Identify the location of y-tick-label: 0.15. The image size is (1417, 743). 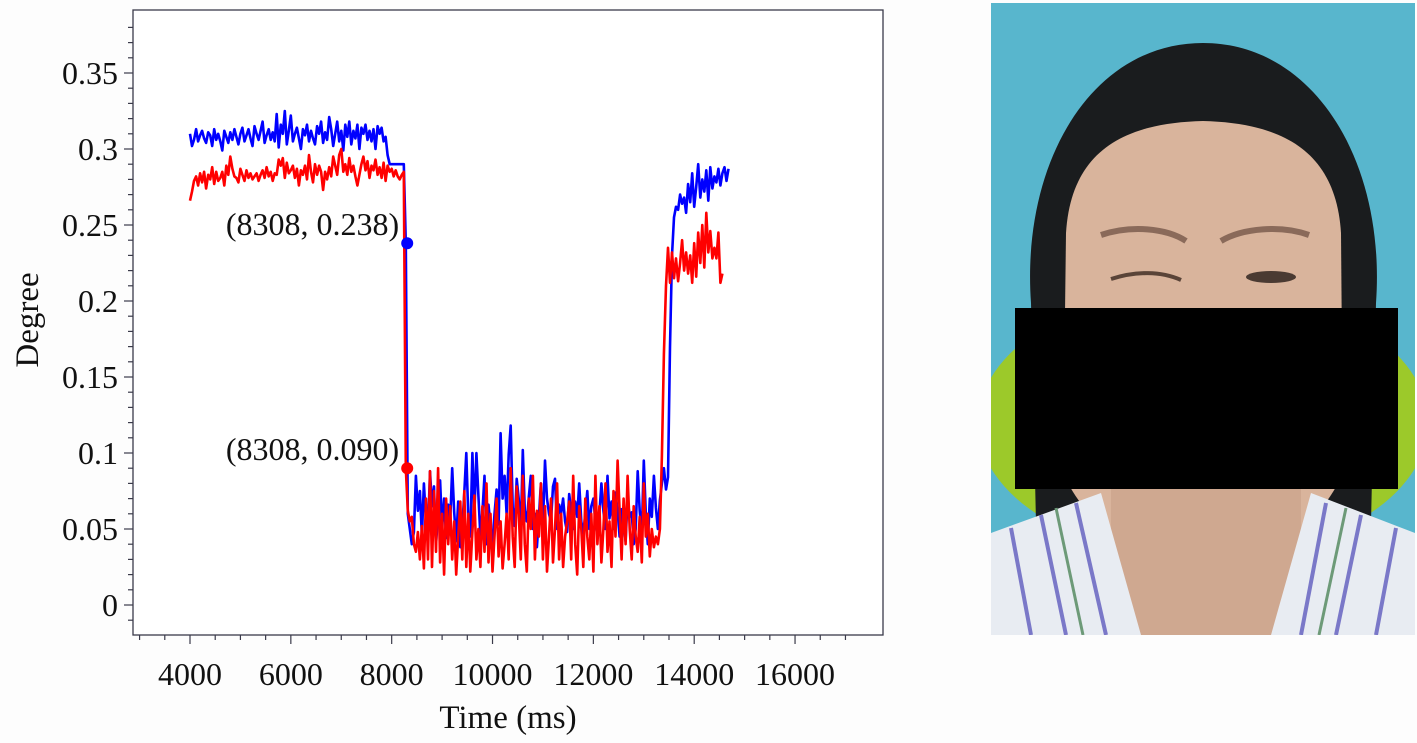
(90, 377).